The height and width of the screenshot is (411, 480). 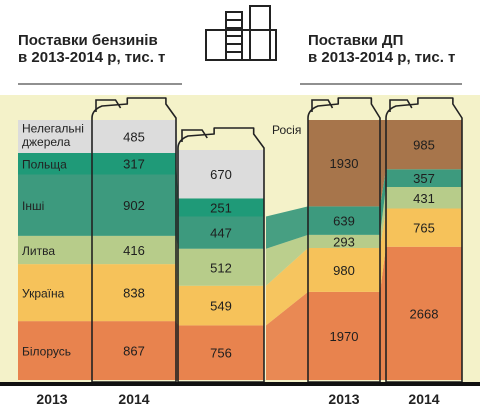 What do you see at coordinates (33, 206) in the screenshot?
I see `gasoline-series-name: Інші` at bounding box center [33, 206].